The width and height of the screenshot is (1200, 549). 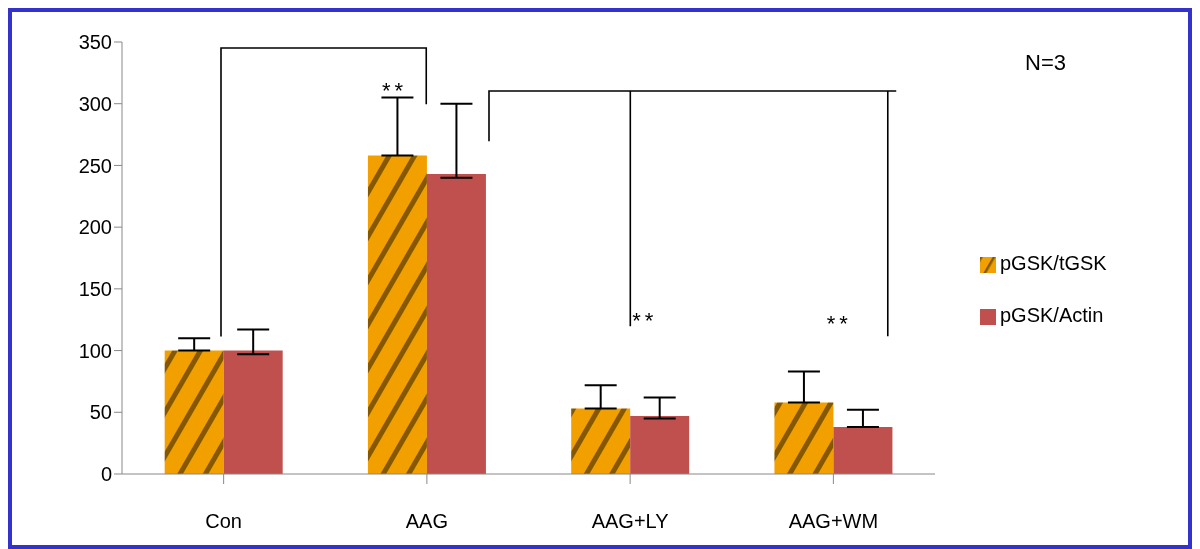 I want to click on y-tick-label: 200, so click(x=95, y=227).